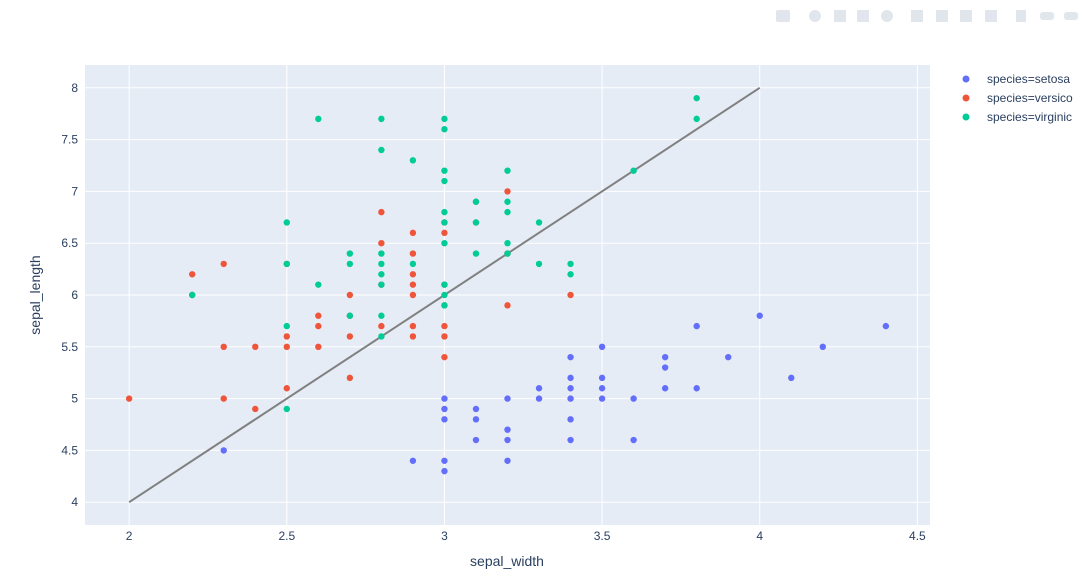  What do you see at coordinates (526, 536) in the screenshot?
I see `x-axis-ticks: 2 2.5 3 3.5 4 4.5` at bounding box center [526, 536].